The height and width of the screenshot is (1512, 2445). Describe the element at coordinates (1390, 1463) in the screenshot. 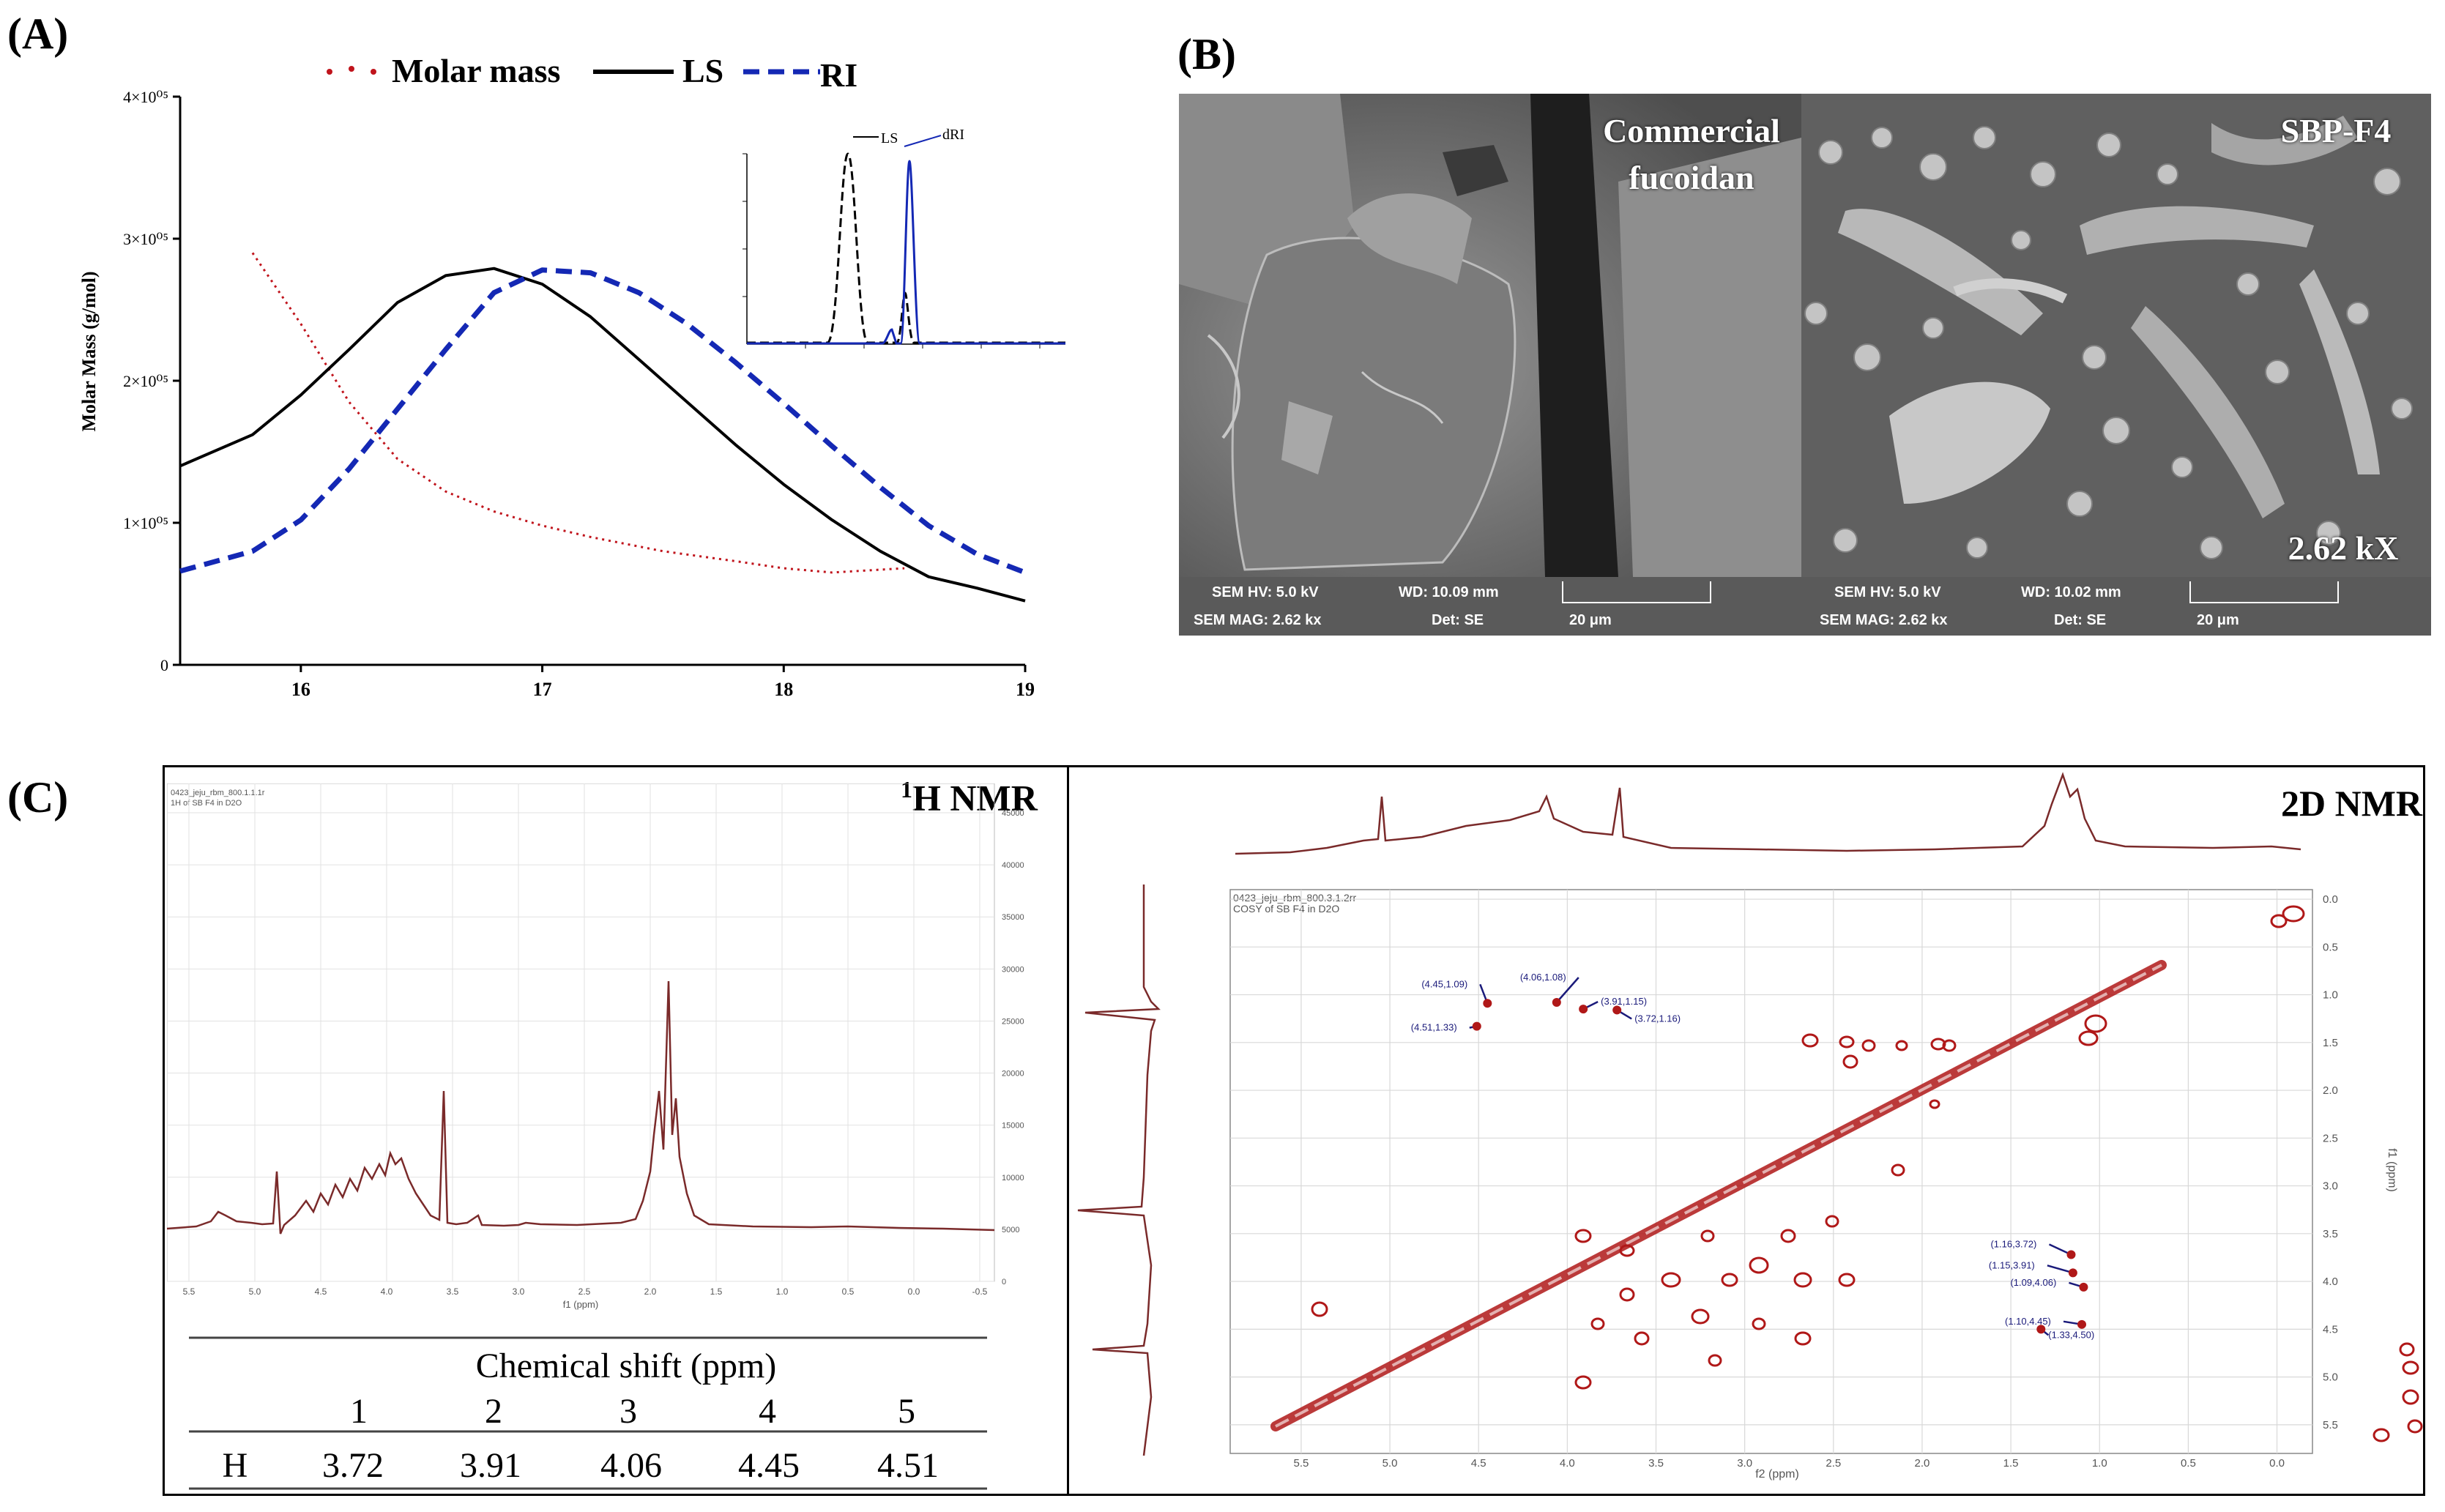

I see `cosy-x-tick-label: 5.0` at that location.